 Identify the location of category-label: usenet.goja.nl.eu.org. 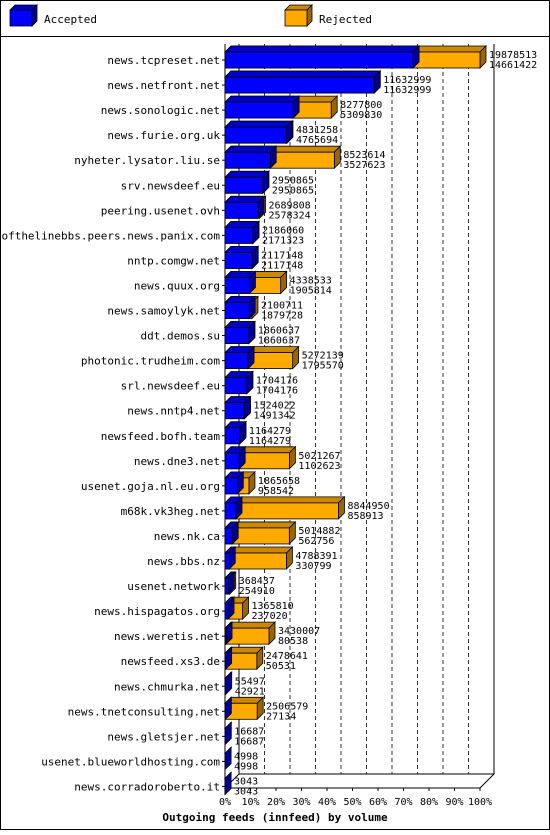
(150, 486).